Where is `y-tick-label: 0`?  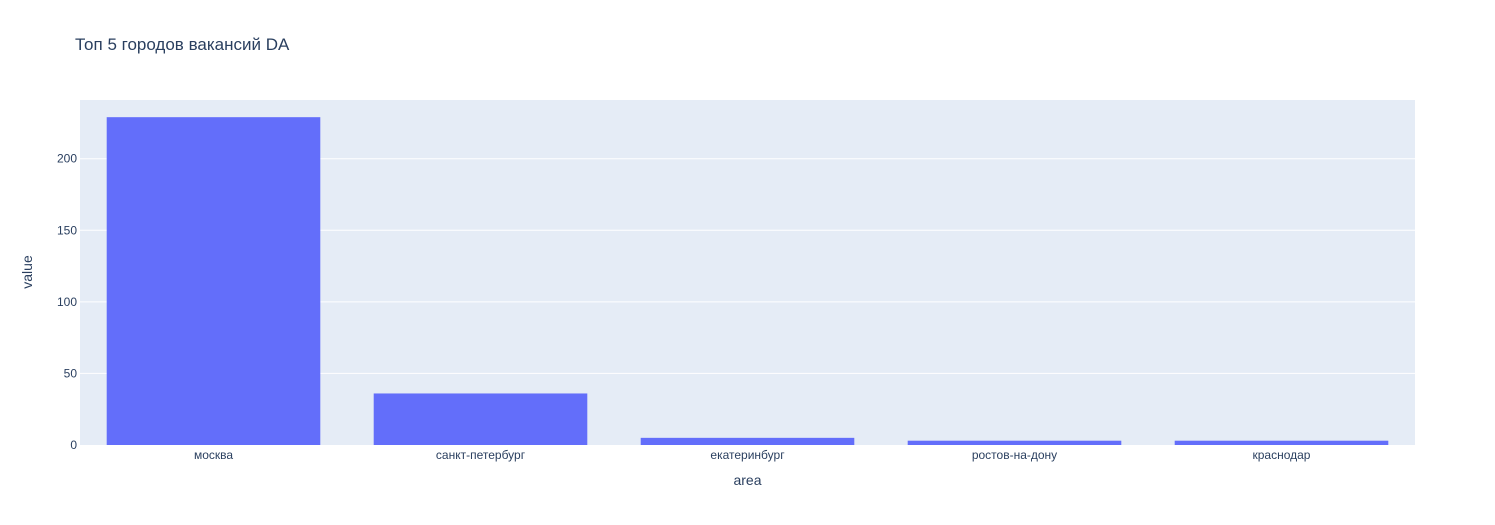
y-tick-label: 0 is located at coordinates (73, 445).